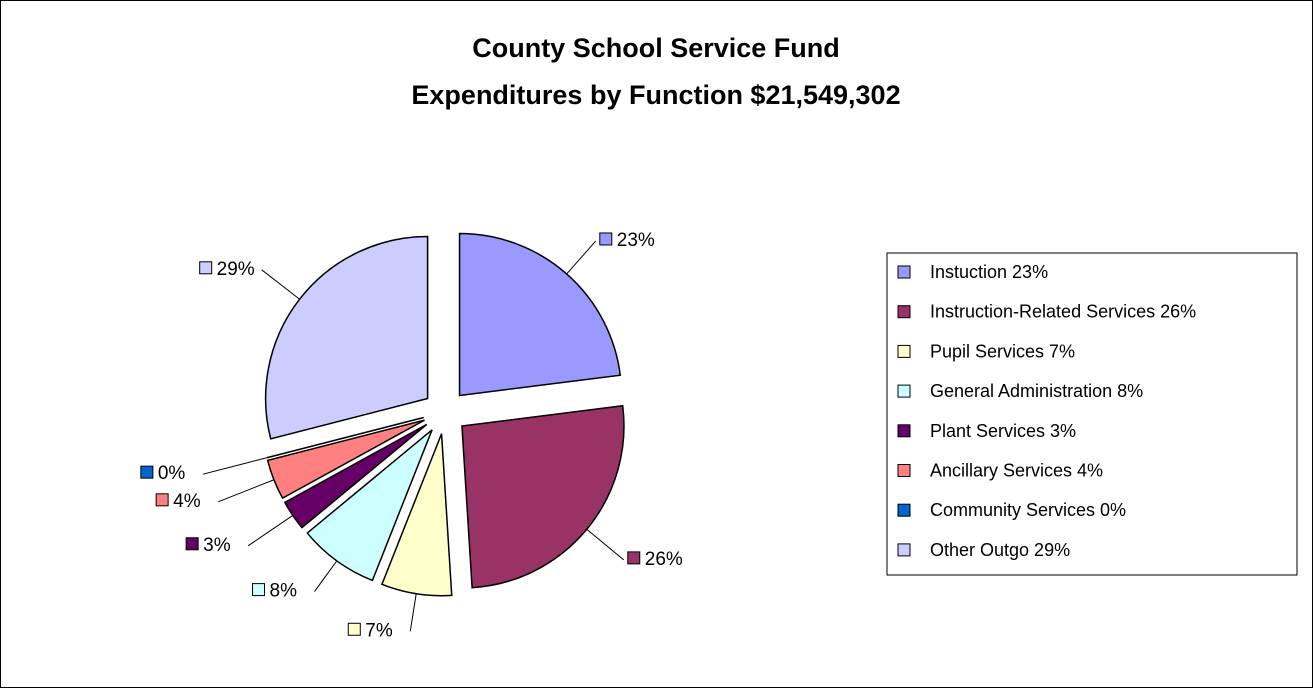 The height and width of the screenshot is (688, 1313). Describe the element at coordinates (234, 466) in the screenshot. I see `leader-line-community-services` at that location.